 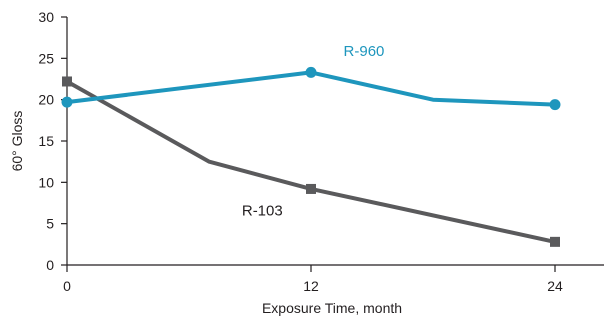 I want to click on y-axis-ticks: 0 5 10 15 20 25 30, so click(x=52, y=141).